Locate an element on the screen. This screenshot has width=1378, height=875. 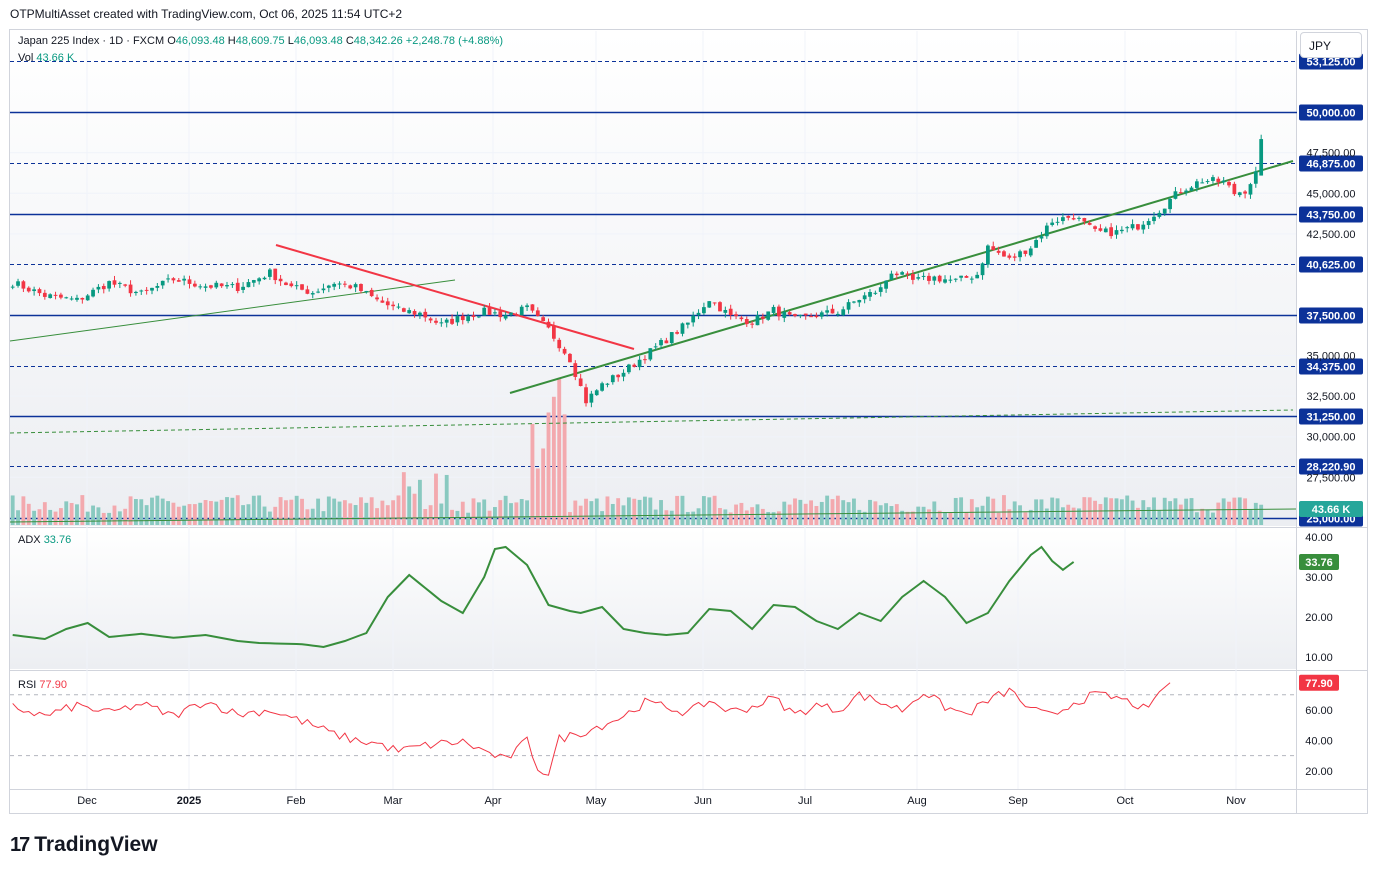
trendline-red is located at coordinates (455, 297).